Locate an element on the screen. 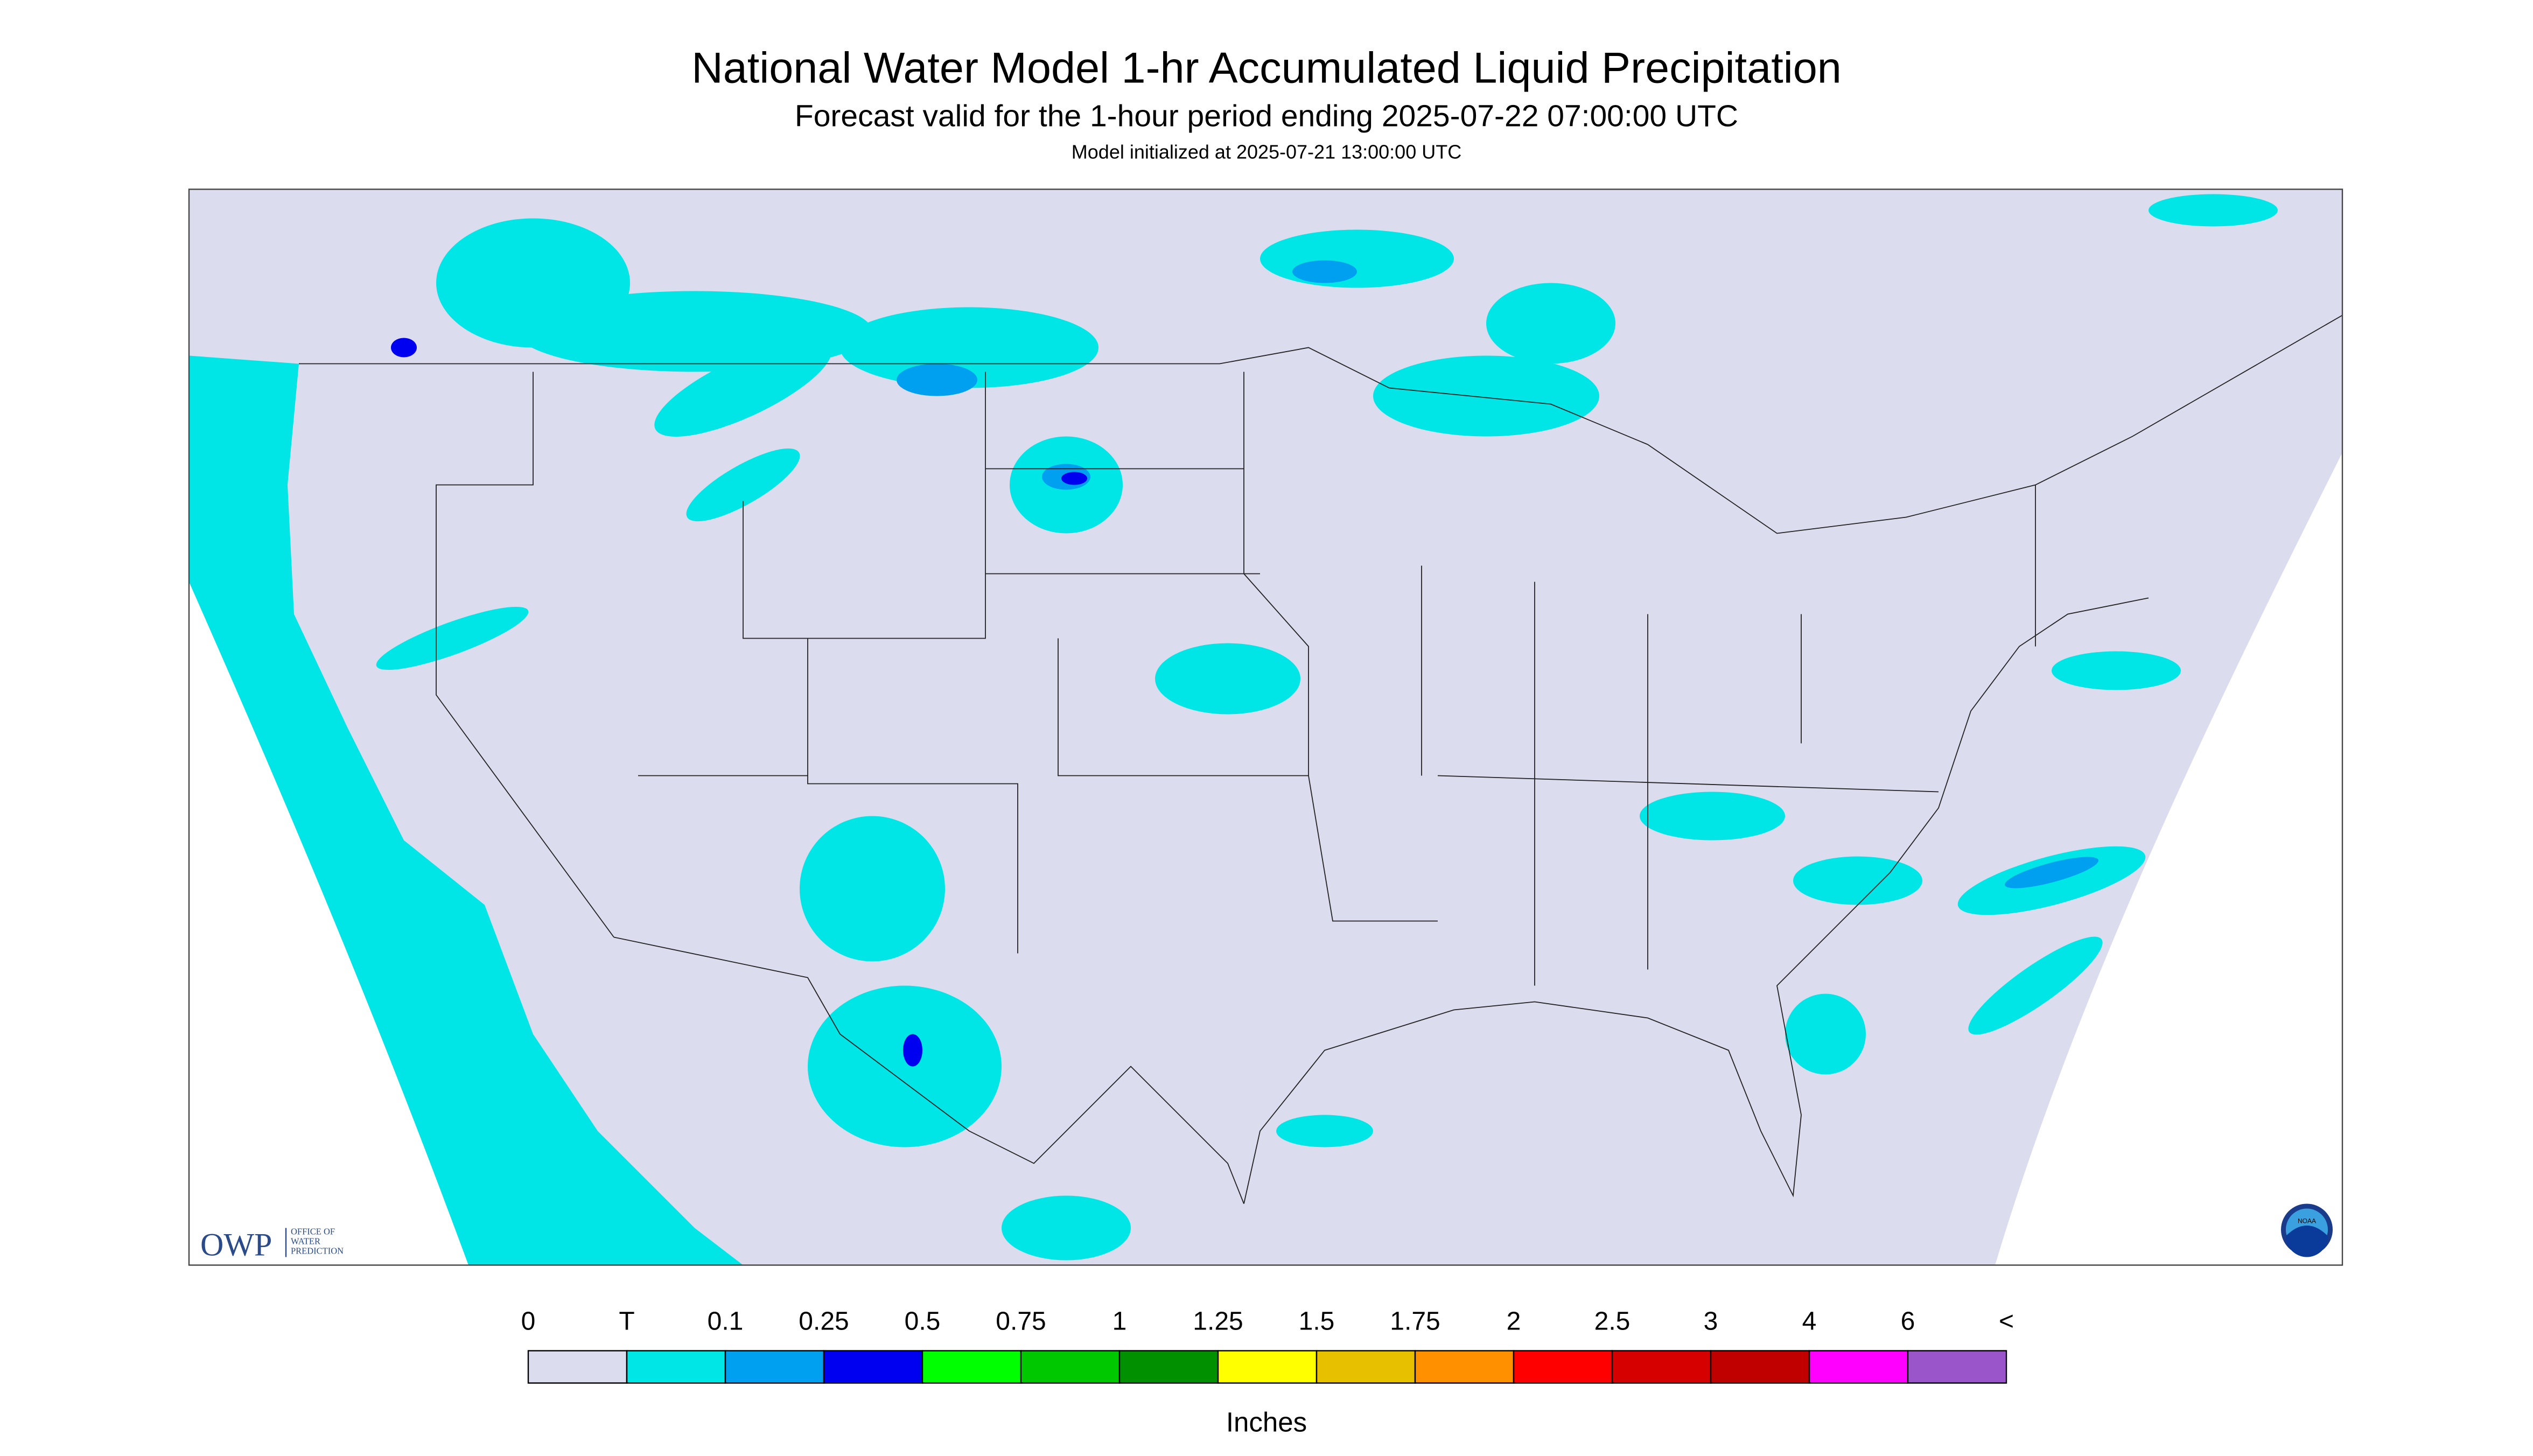 The height and width of the screenshot is (1456, 2533). legend-label: 6 is located at coordinates (1908, 1321).